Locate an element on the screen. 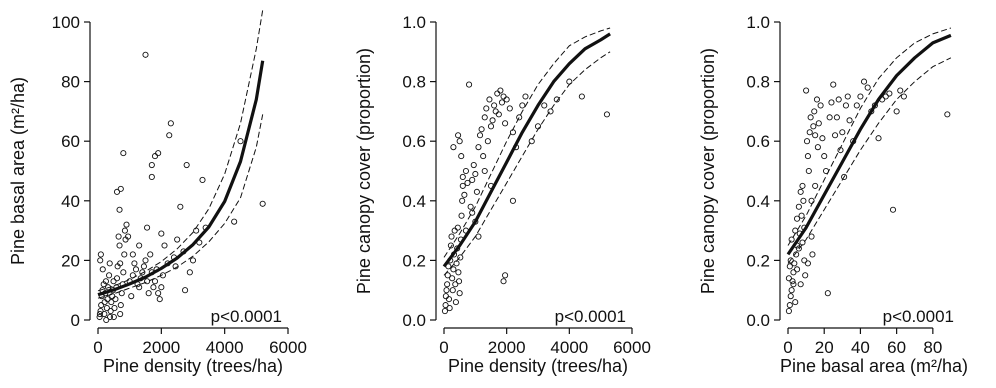  y-tick-label: 0.0 is located at coordinates (758, 320).